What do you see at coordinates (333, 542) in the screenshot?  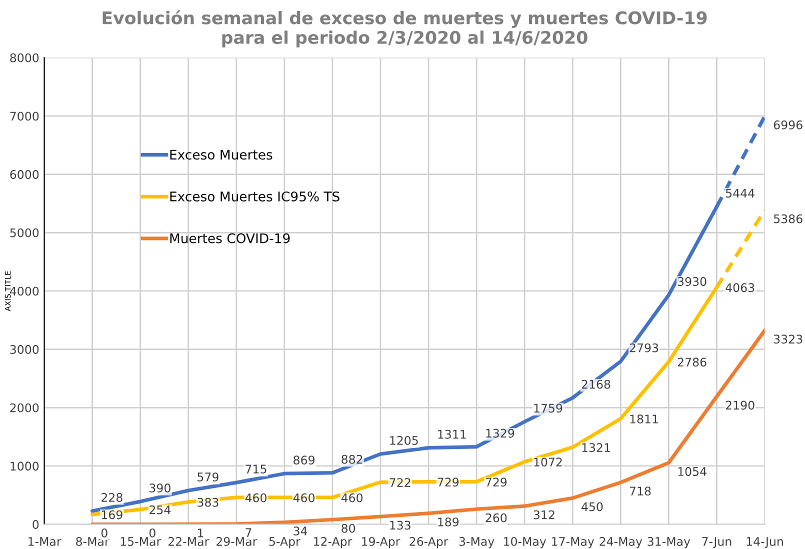 I see `x-tick-label: 12-Apr` at bounding box center [333, 542].